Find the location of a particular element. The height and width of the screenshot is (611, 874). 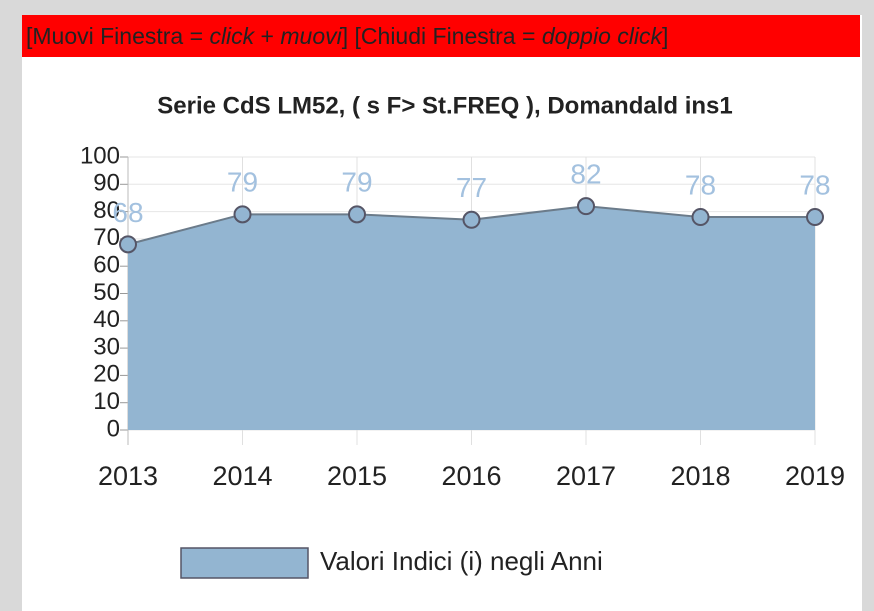

y-tick-label: 40 is located at coordinates (106, 319).